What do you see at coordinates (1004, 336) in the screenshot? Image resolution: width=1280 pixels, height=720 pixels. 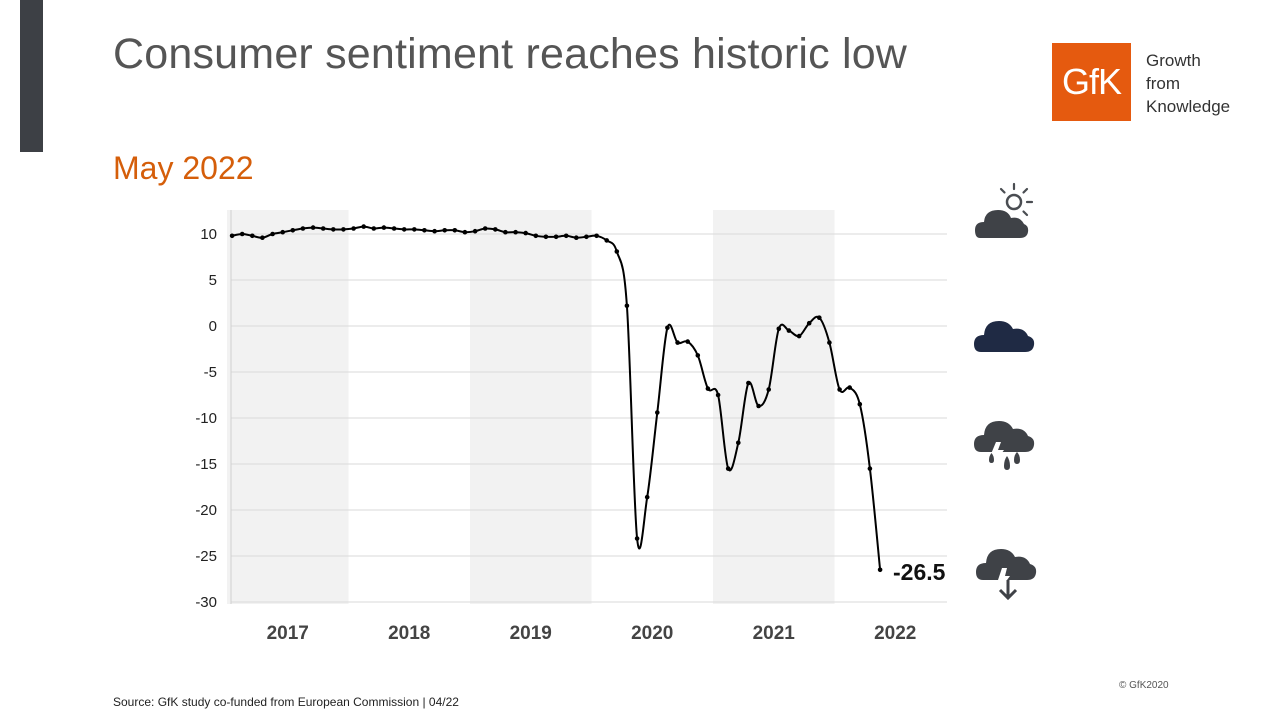 I see `dark-cloud-icon` at bounding box center [1004, 336].